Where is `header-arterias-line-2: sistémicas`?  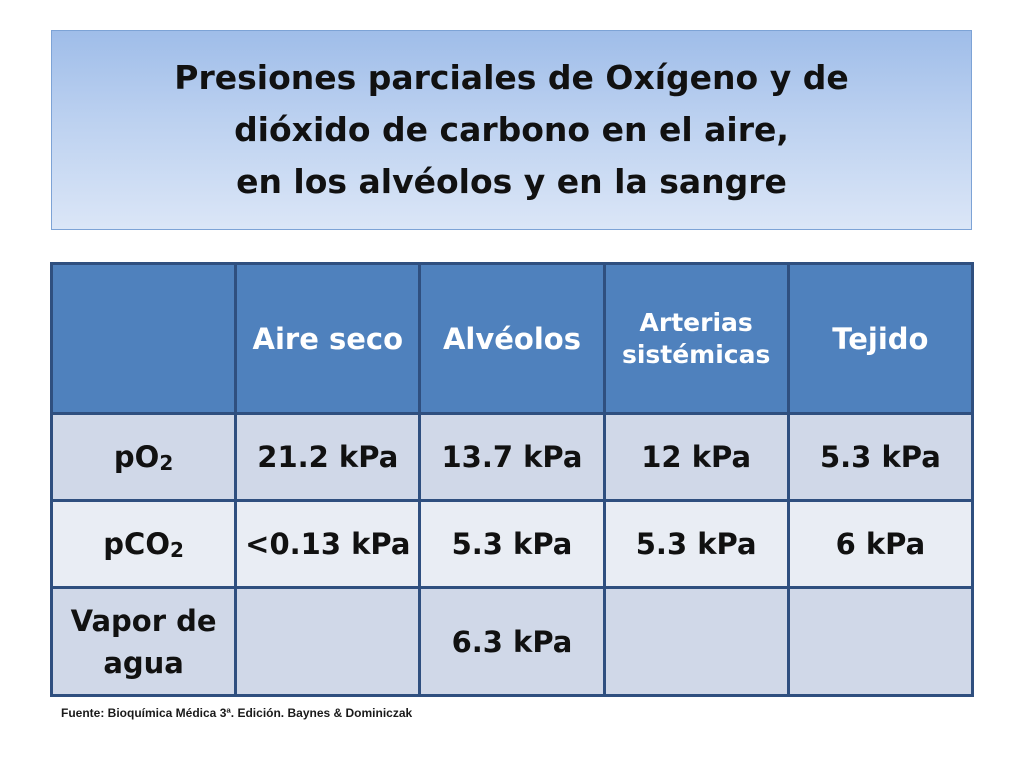
header-arterias-line-2: sistémicas is located at coordinates (696, 354).